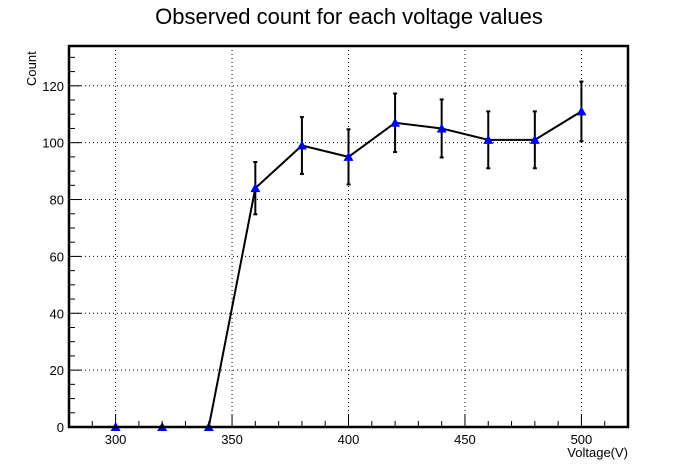  Describe the element at coordinates (53, 143) in the screenshot. I see `y-tick-label: 100` at that location.